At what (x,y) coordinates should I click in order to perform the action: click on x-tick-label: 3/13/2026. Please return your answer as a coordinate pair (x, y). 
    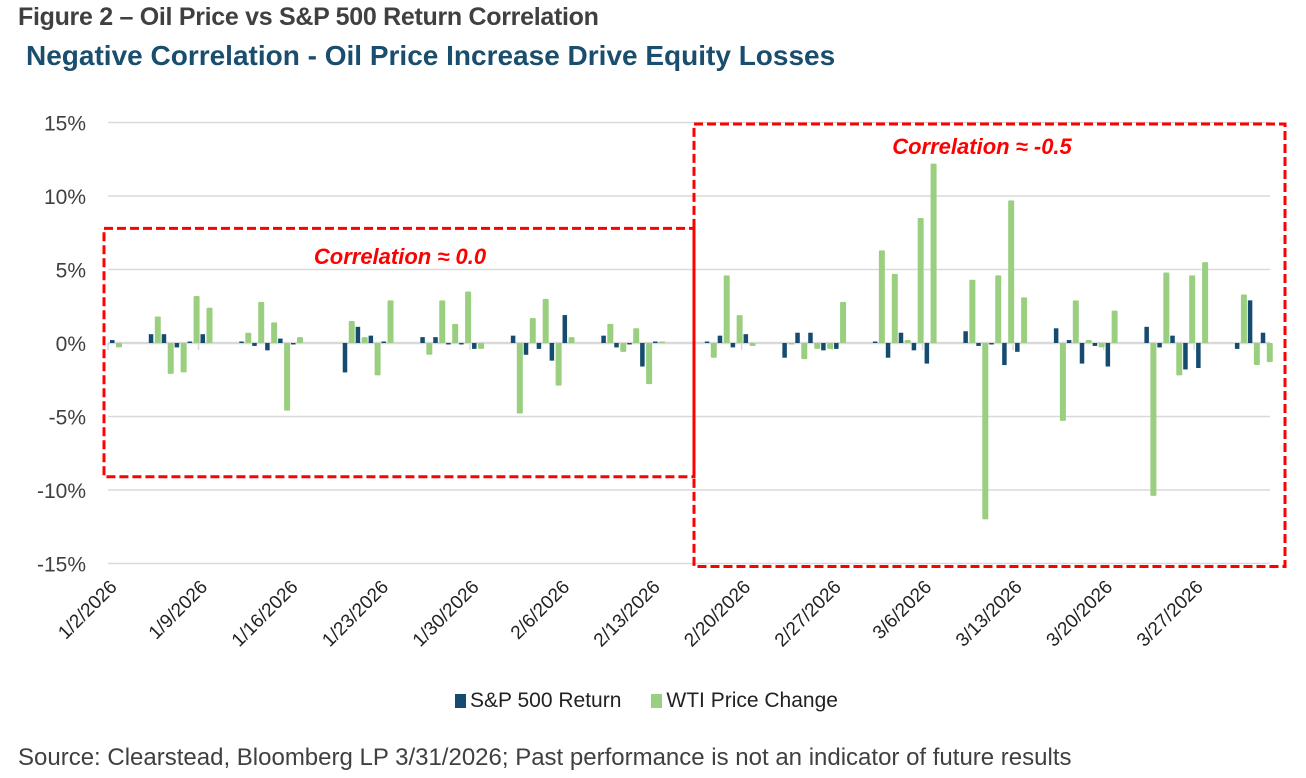
    Looking at the image, I should click on (989, 614).